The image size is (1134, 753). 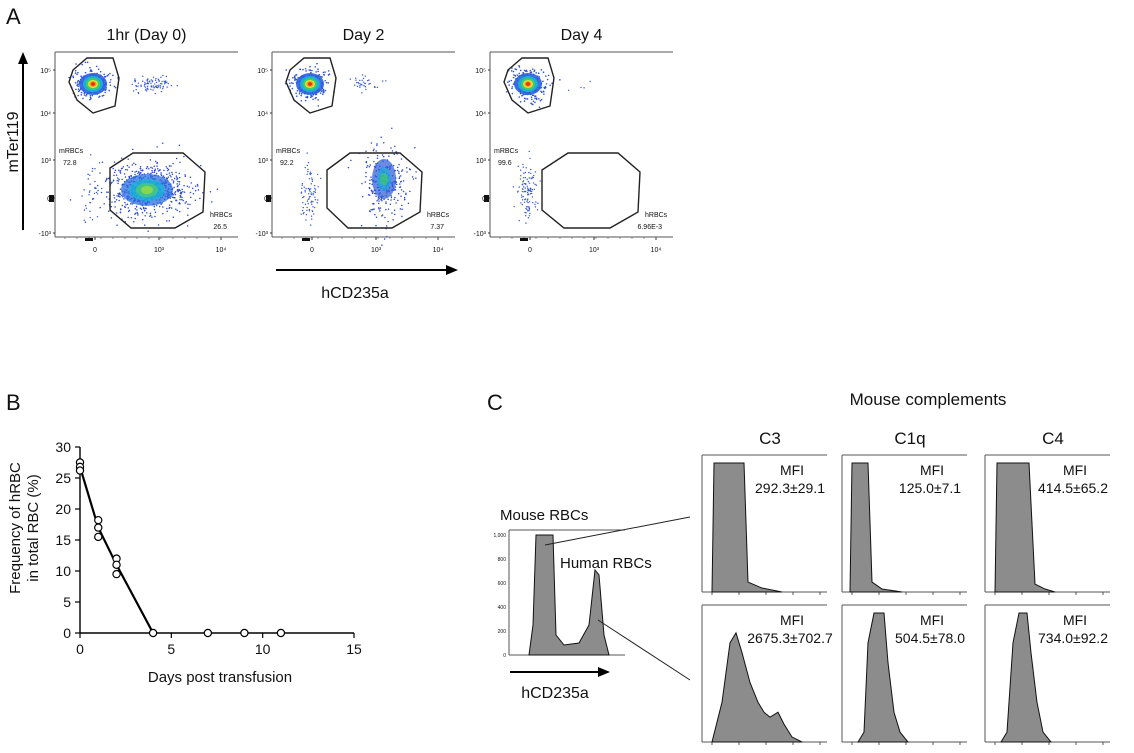 What do you see at coordinates (93, 84) in the screenshot?
I see `density-contour` at bounding box center [93, 84].